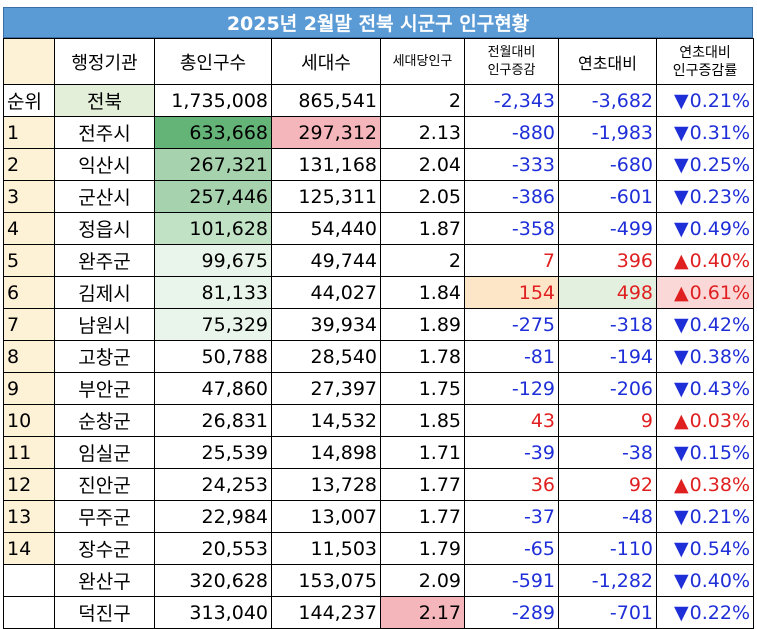  I want to click on ytd-change-cell: -680, so click(607, 164).